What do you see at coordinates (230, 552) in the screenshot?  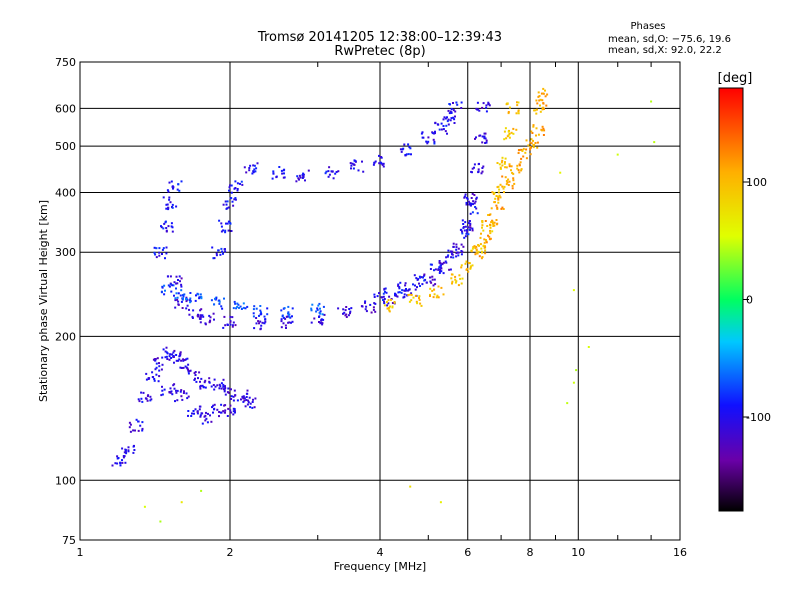 I see `x-tick-label: 2` at bounding box center [230, 552].